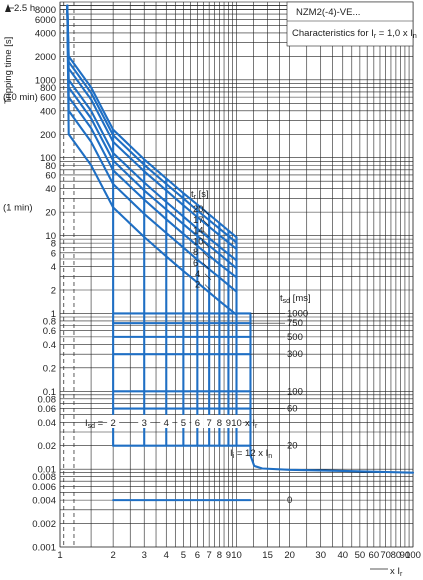  I want to click on y-tick-label: 80, so click(50, 166).